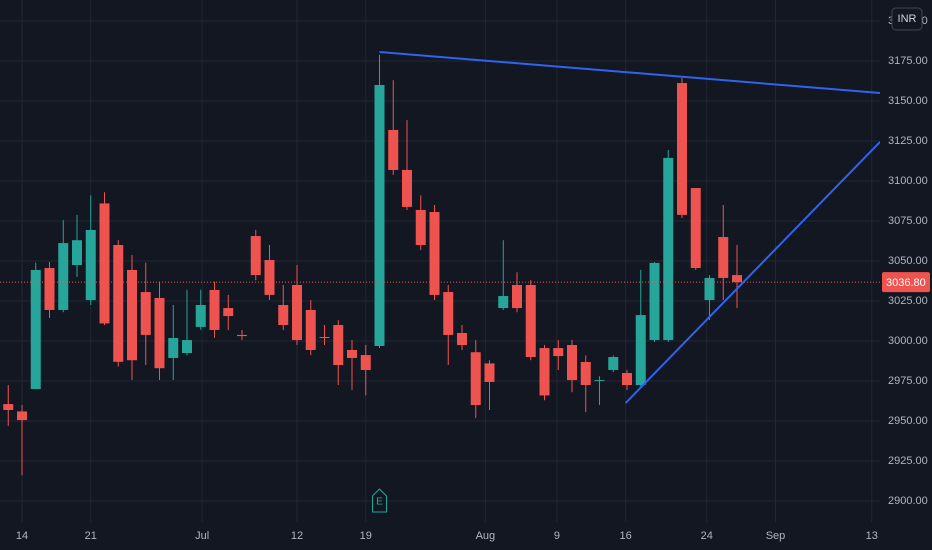 The width and height of the screenshot is (932, 550). I want to click on x-tick-label: 24, so click(707, 536).